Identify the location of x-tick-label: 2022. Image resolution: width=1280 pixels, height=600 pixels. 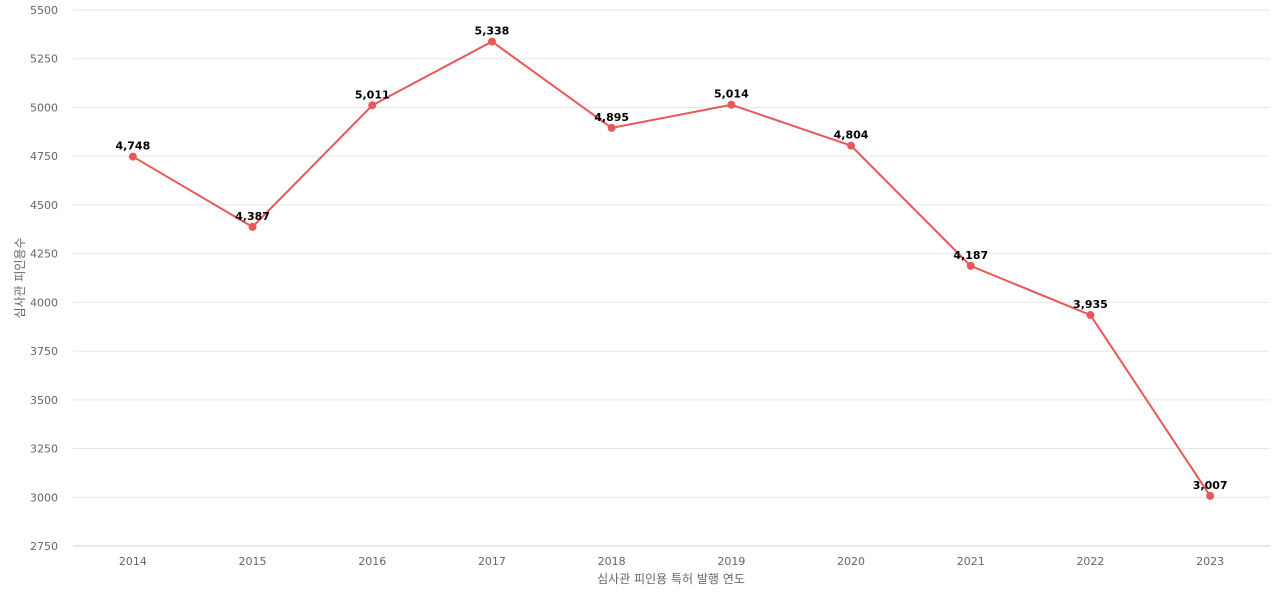
(1090, 561).